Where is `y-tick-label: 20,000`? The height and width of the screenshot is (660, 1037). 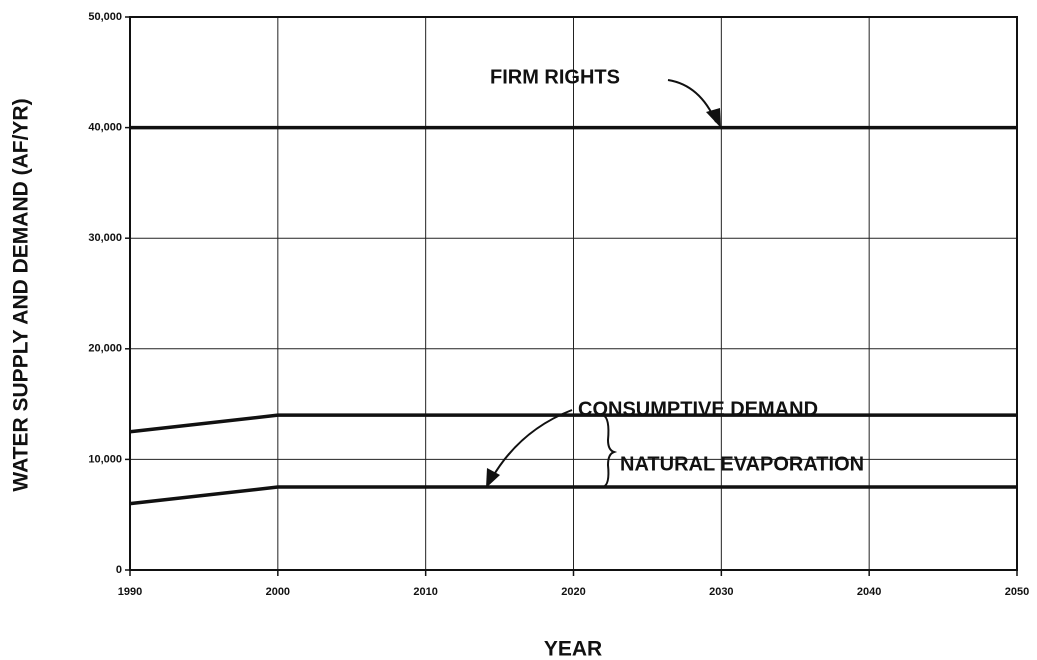
y-tick-label: 20,000 is located at coordinates (105, 349).